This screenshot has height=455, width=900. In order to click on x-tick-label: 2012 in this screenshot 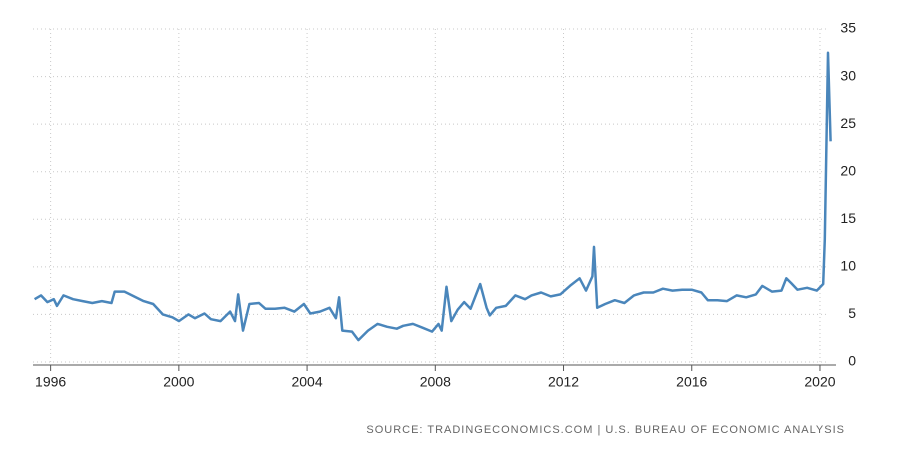, I will do `click(563, 382)`.